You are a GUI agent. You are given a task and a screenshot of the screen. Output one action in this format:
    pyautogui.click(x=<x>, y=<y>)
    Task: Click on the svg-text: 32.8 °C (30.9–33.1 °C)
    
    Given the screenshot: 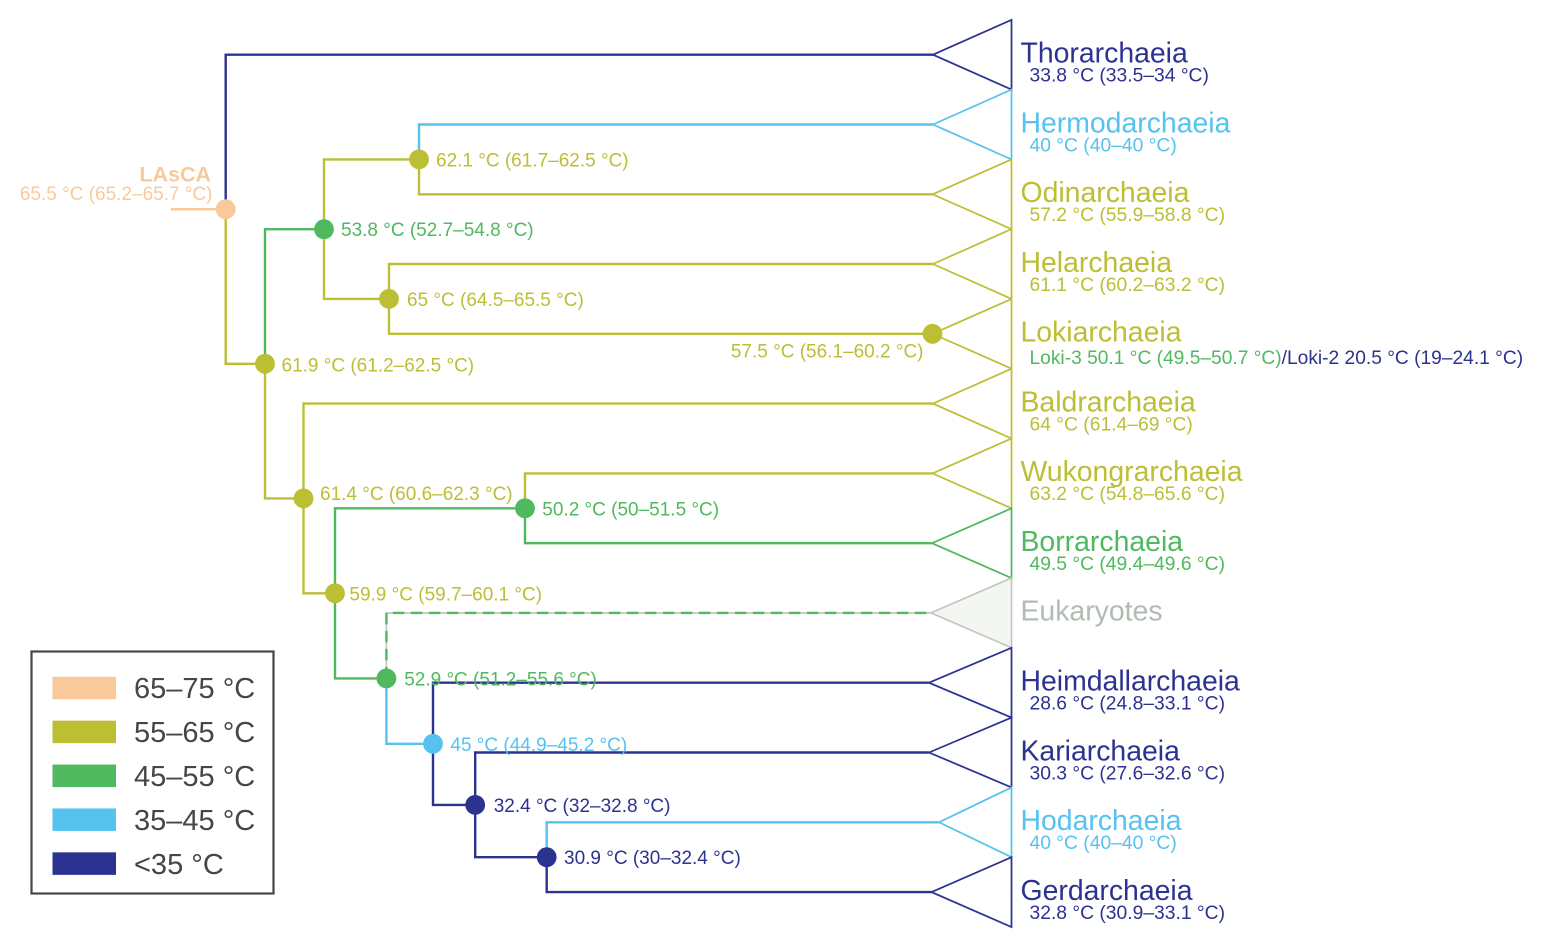 What is the action you would take?
    pyautogui.click(x=1128, y=913)
    